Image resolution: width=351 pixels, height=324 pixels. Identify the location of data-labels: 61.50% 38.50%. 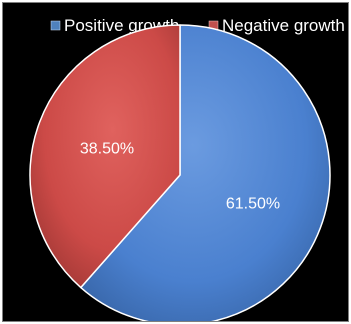
(180, 176).